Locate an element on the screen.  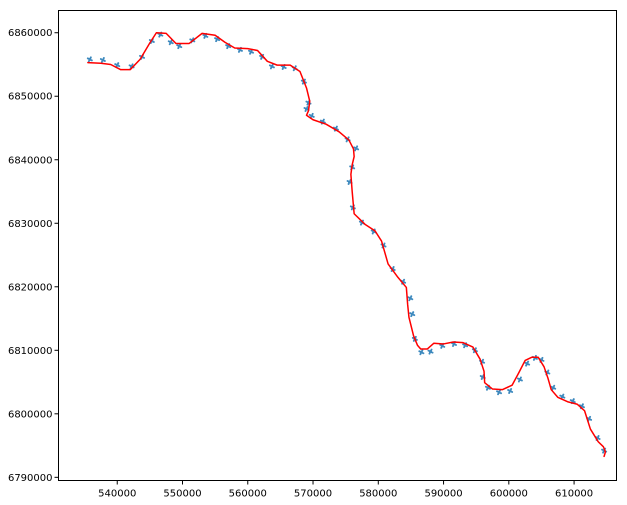
y-tick-label: 6850000 is located at coordinates (30, 97).